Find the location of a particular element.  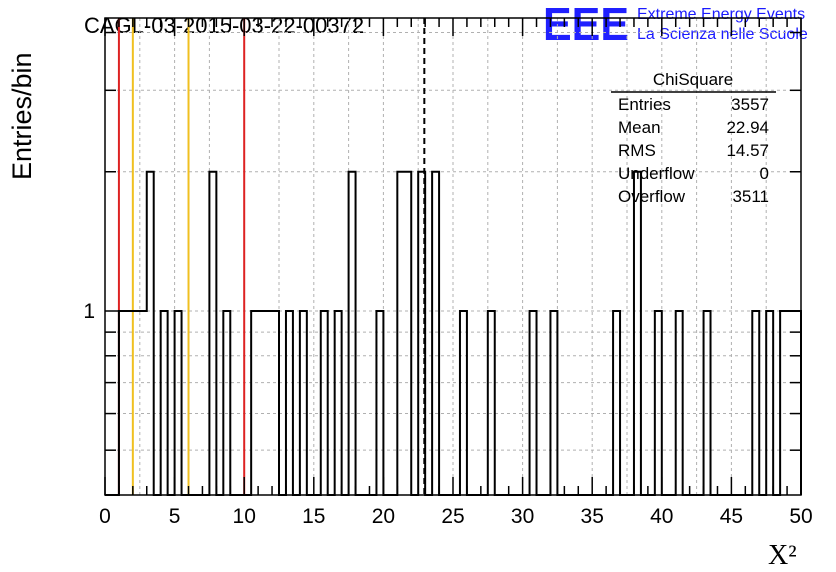

eee-logo-line2: La Scienza nelle Scuole is located at coordinates (722, 34).